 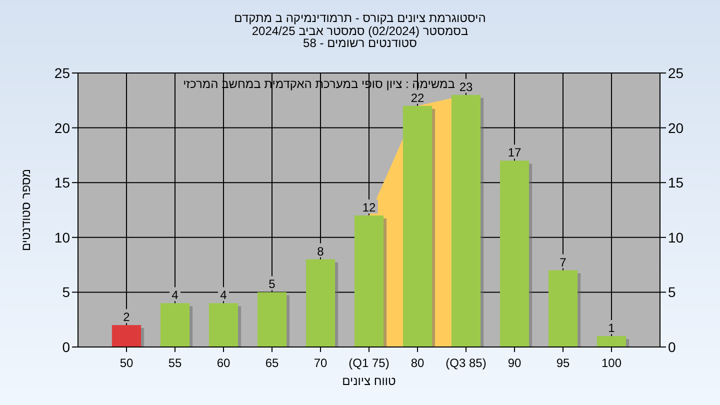 I want to click on data-label: 23, so click(x=466, y=87).